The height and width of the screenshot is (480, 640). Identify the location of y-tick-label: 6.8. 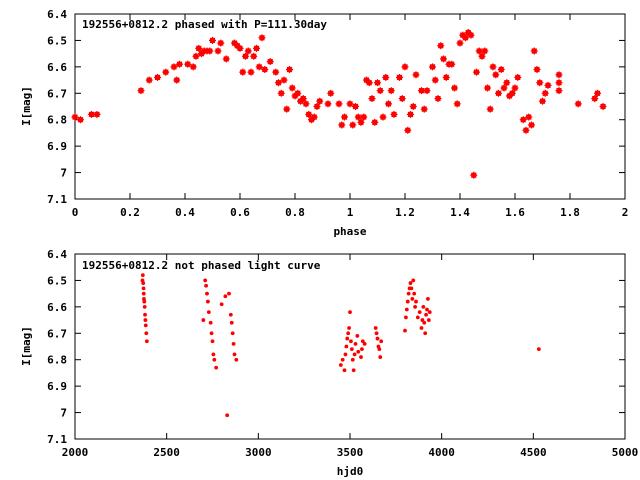
(57, 120).